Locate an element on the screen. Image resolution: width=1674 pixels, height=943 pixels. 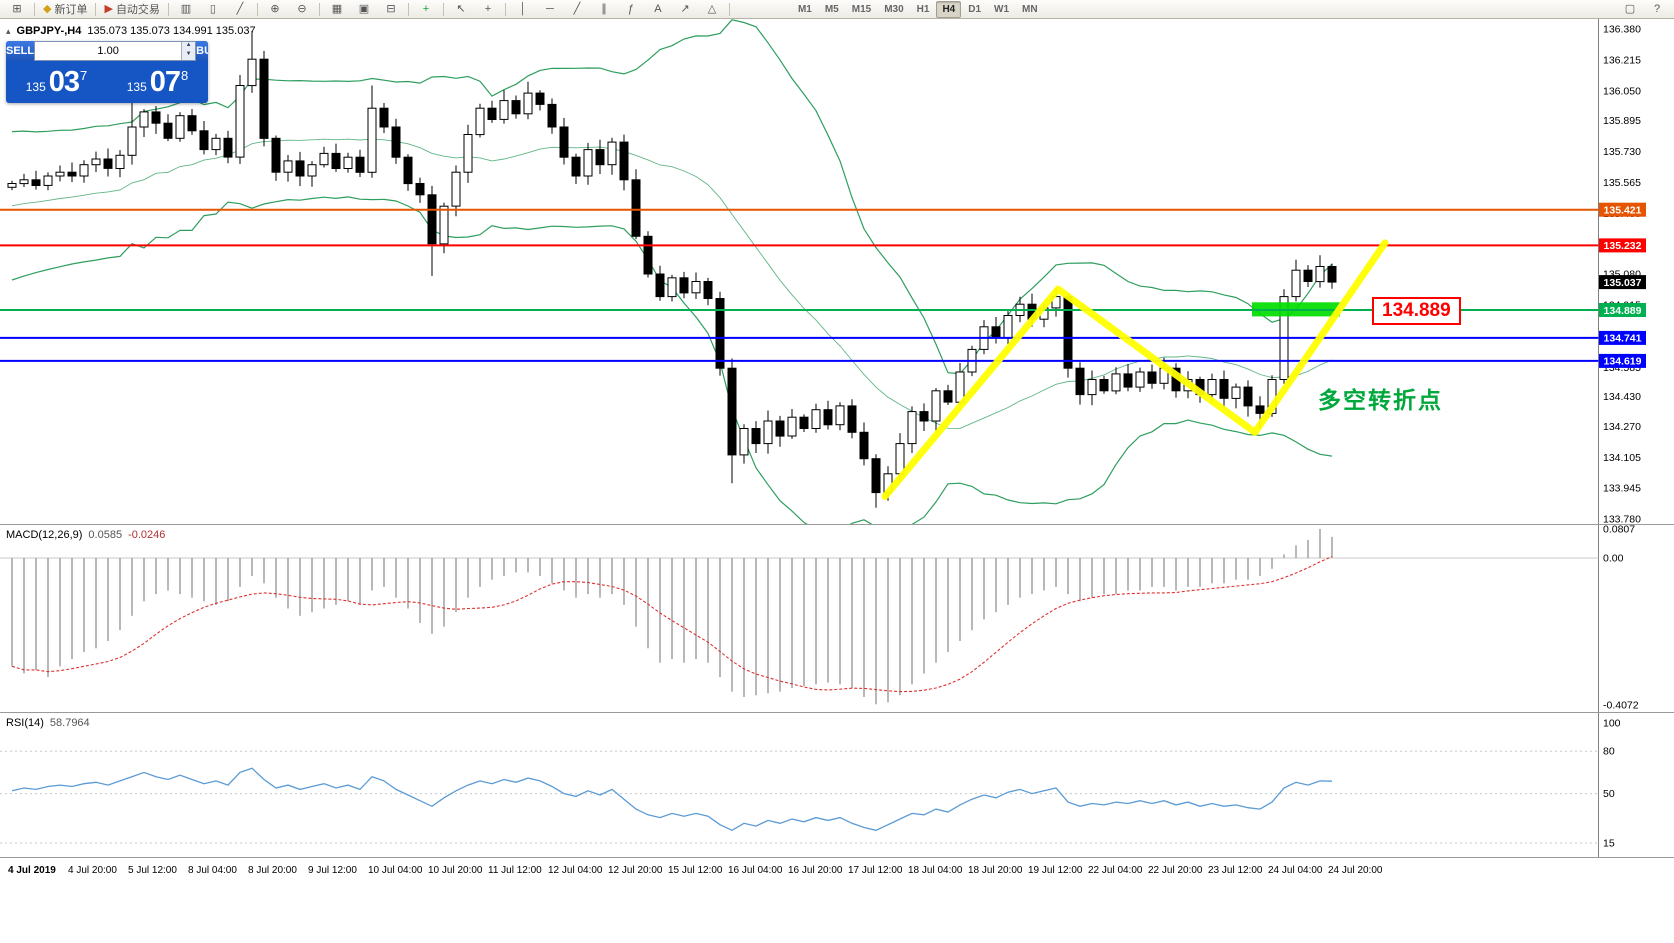
grid-icon: ▦ is located at coordinates (337, 8).